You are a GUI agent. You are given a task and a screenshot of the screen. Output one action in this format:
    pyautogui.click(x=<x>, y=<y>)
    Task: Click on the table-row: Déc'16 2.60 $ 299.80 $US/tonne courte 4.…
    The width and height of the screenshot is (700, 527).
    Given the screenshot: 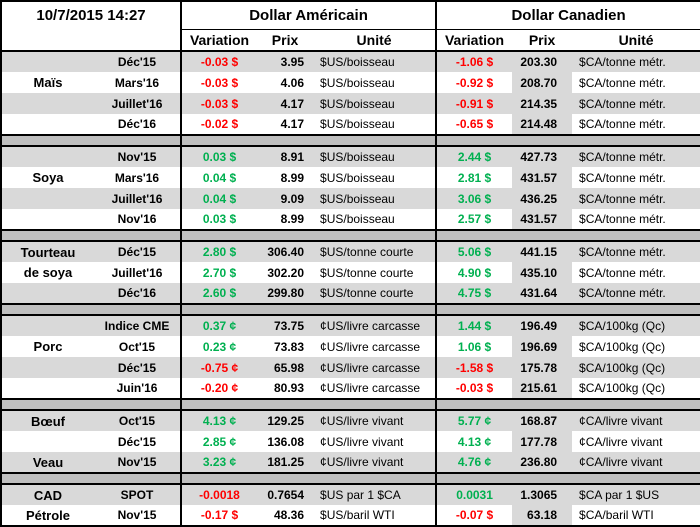 What is the action you would take?
    pyautogui.click(x=350, y=293)
    